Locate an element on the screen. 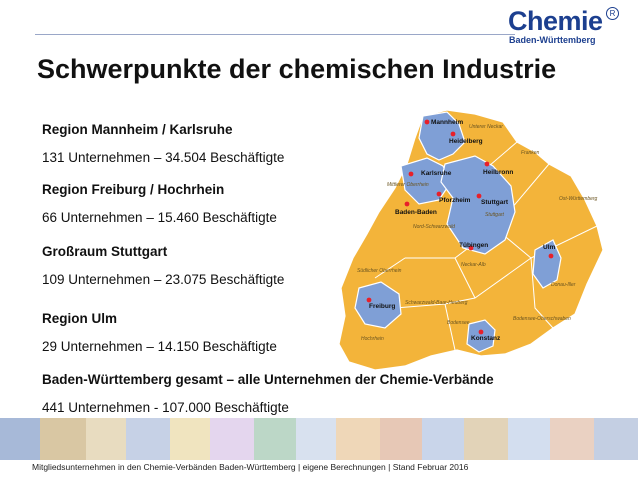 This screenshot has height=479, width=638. district-label: Bodensee is located at coordinates (458, 323).